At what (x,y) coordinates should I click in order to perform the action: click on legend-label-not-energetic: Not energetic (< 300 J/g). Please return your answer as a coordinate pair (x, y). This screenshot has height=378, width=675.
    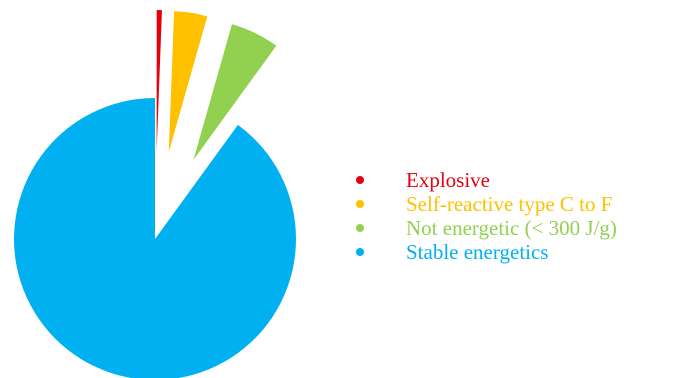
    Looking at the image, I should click on (511, 228).